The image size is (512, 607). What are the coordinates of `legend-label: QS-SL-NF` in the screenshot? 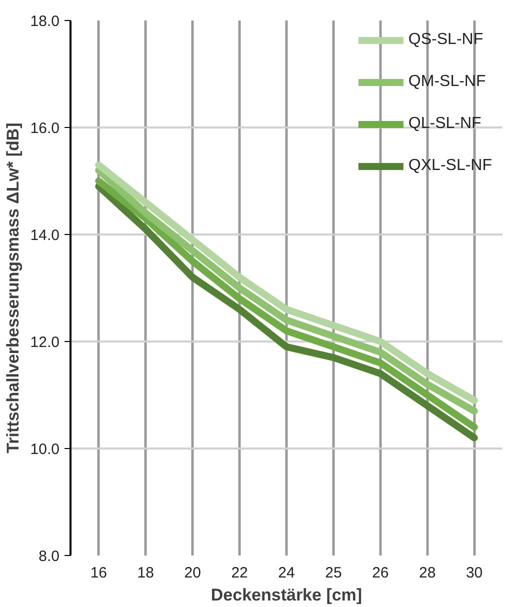 It's located at (446, 40).